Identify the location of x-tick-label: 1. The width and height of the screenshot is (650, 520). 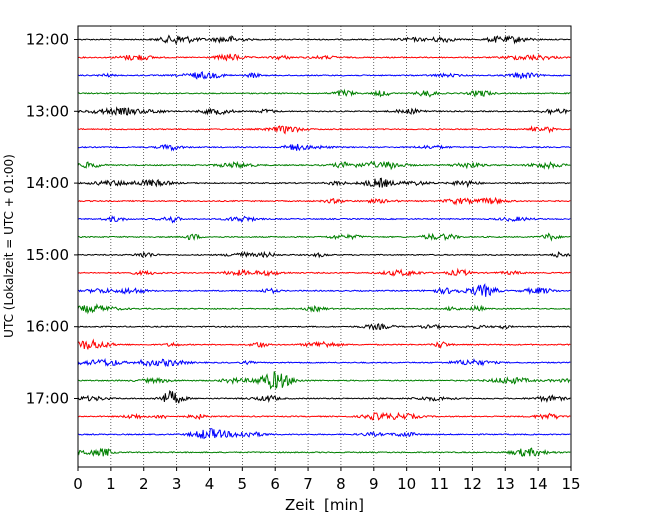
(111, 484).